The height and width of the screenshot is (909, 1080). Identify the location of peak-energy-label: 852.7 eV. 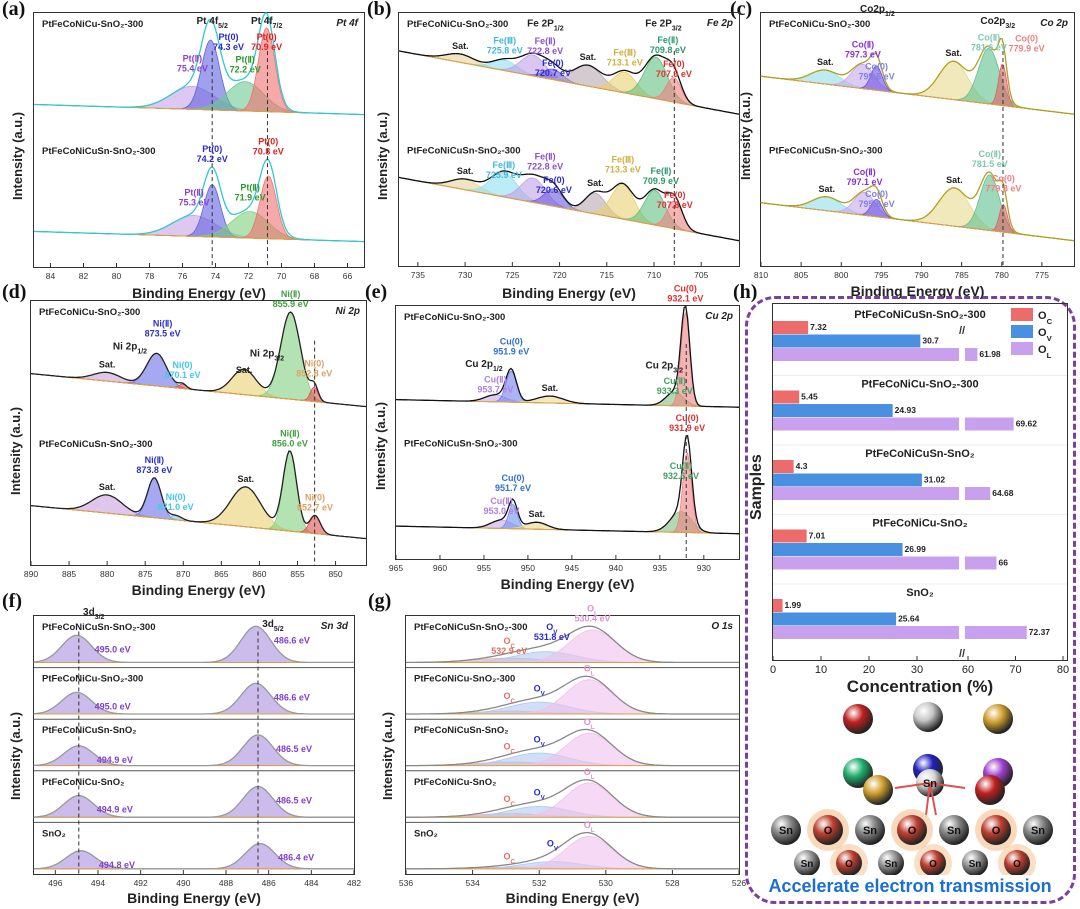
(315, 508).